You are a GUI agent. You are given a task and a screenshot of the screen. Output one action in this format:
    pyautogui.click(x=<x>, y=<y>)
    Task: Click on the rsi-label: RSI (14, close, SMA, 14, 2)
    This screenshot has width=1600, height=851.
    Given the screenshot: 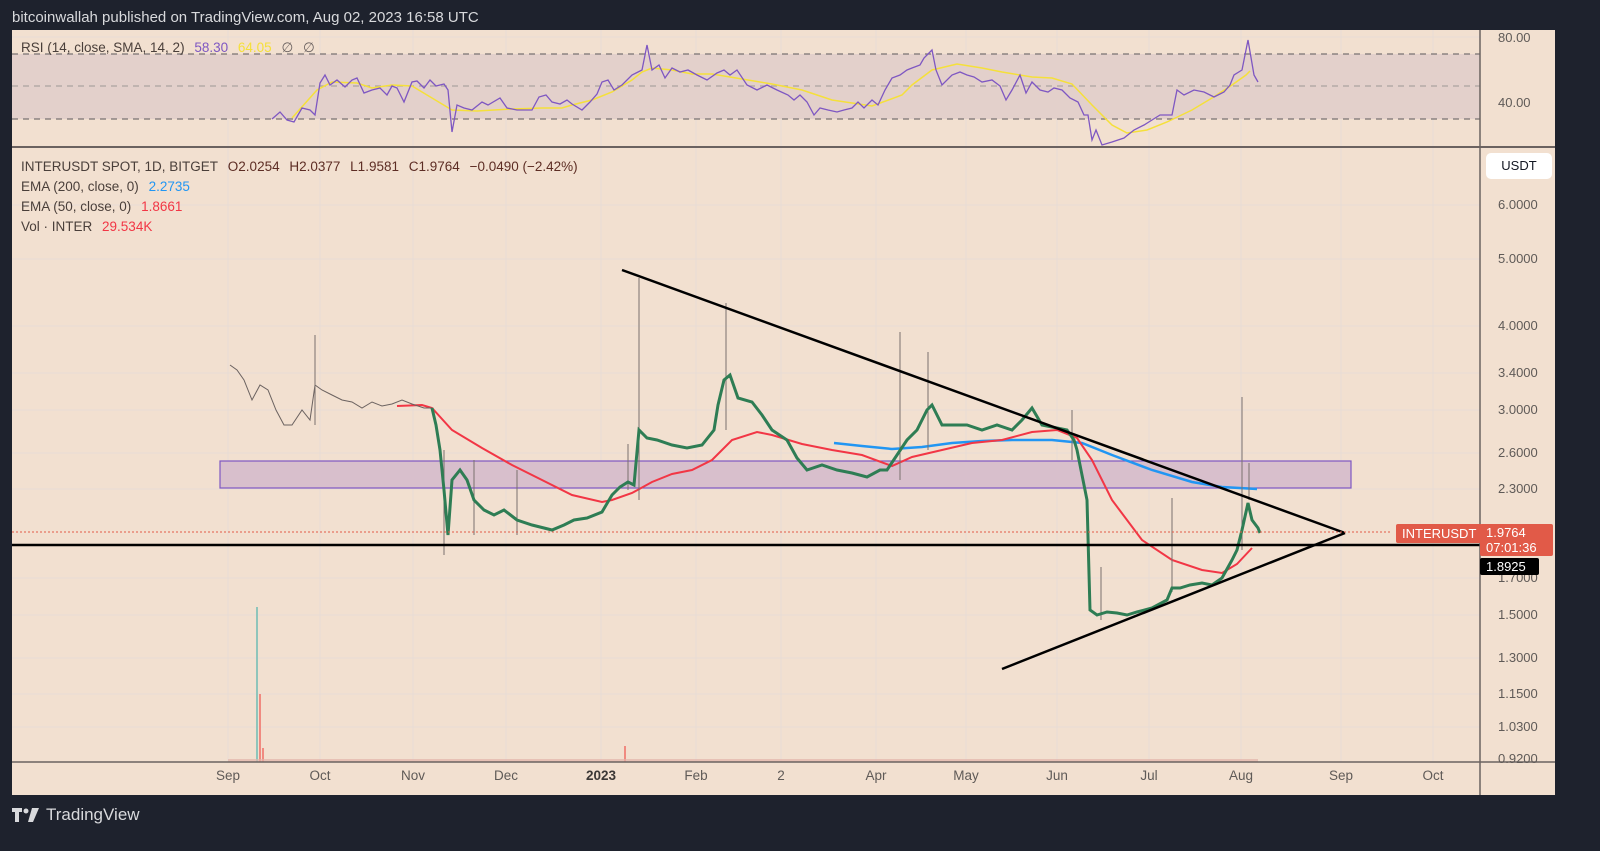 What is the action you would take?
    pyautogui.click(x=103, y=47)
    